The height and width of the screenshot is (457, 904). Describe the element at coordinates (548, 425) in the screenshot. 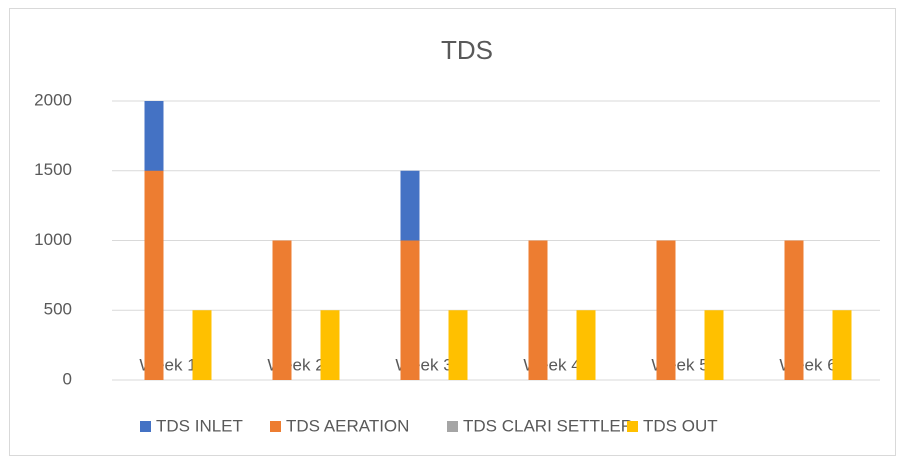

I see `legend-label: TDS CLARI SETTLER` at that location.